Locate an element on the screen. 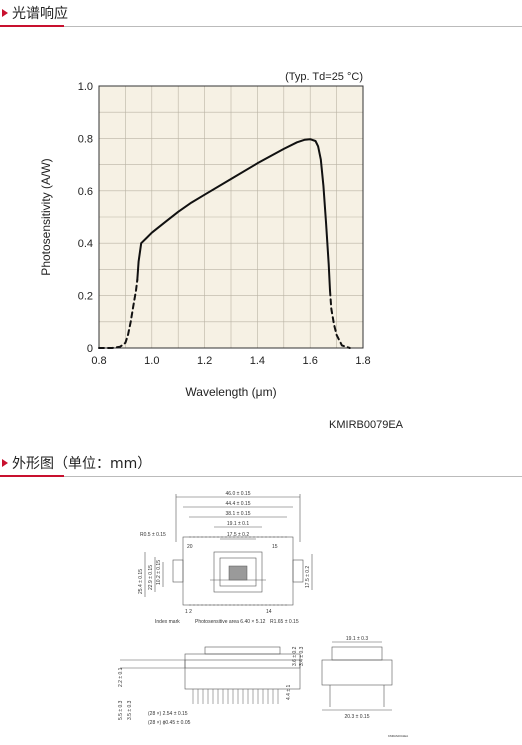 The height and width of the screenshot is (745, 522). dim-label: Index mark is located at coordinates (167, 622).